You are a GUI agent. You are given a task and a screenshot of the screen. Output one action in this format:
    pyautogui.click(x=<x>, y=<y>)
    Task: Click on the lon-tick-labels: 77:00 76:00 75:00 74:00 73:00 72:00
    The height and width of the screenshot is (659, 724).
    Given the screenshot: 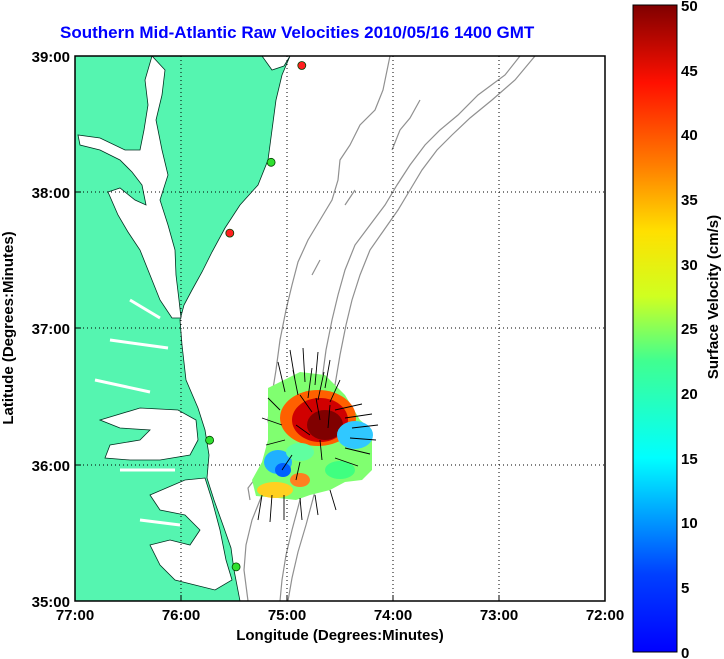 What is the action you would take?
    pyautogui.click(x=340, y=615)
    